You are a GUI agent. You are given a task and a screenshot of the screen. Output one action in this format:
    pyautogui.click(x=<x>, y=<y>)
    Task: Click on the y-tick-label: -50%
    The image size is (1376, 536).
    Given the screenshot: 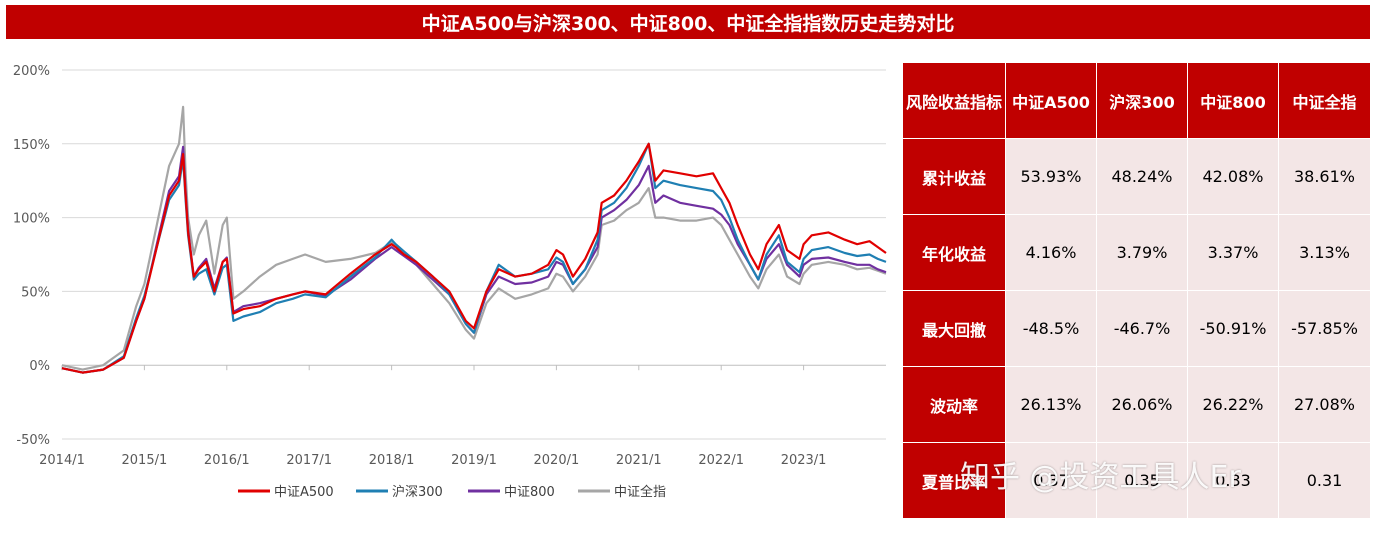 What is the action you would take?
    pyautogui.click(x=33, y=440)
    